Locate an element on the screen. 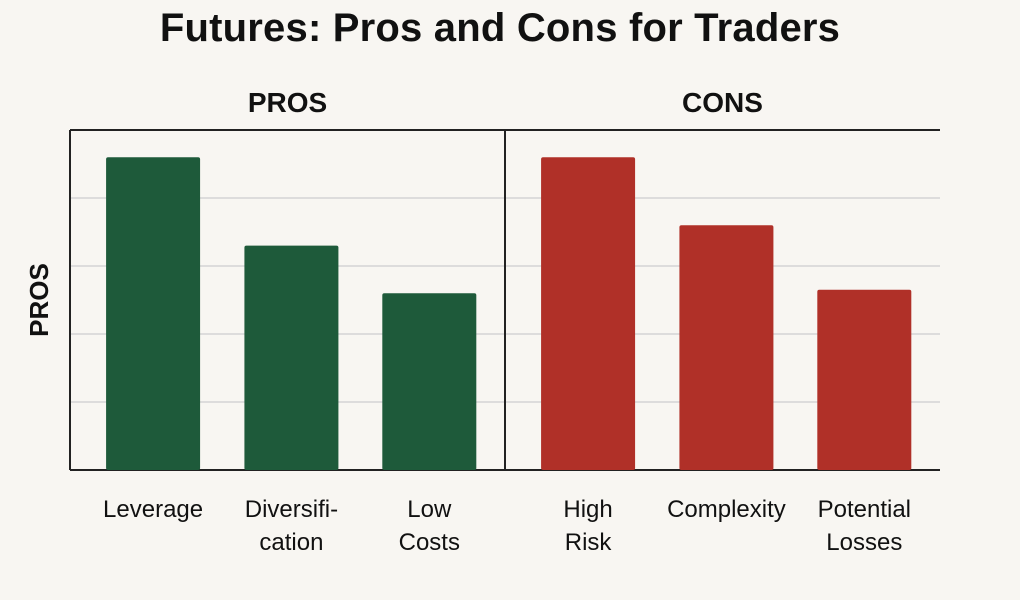 The image size is (1020, 600). x-tick-label: High Risk is located at coordinates (587, 526).